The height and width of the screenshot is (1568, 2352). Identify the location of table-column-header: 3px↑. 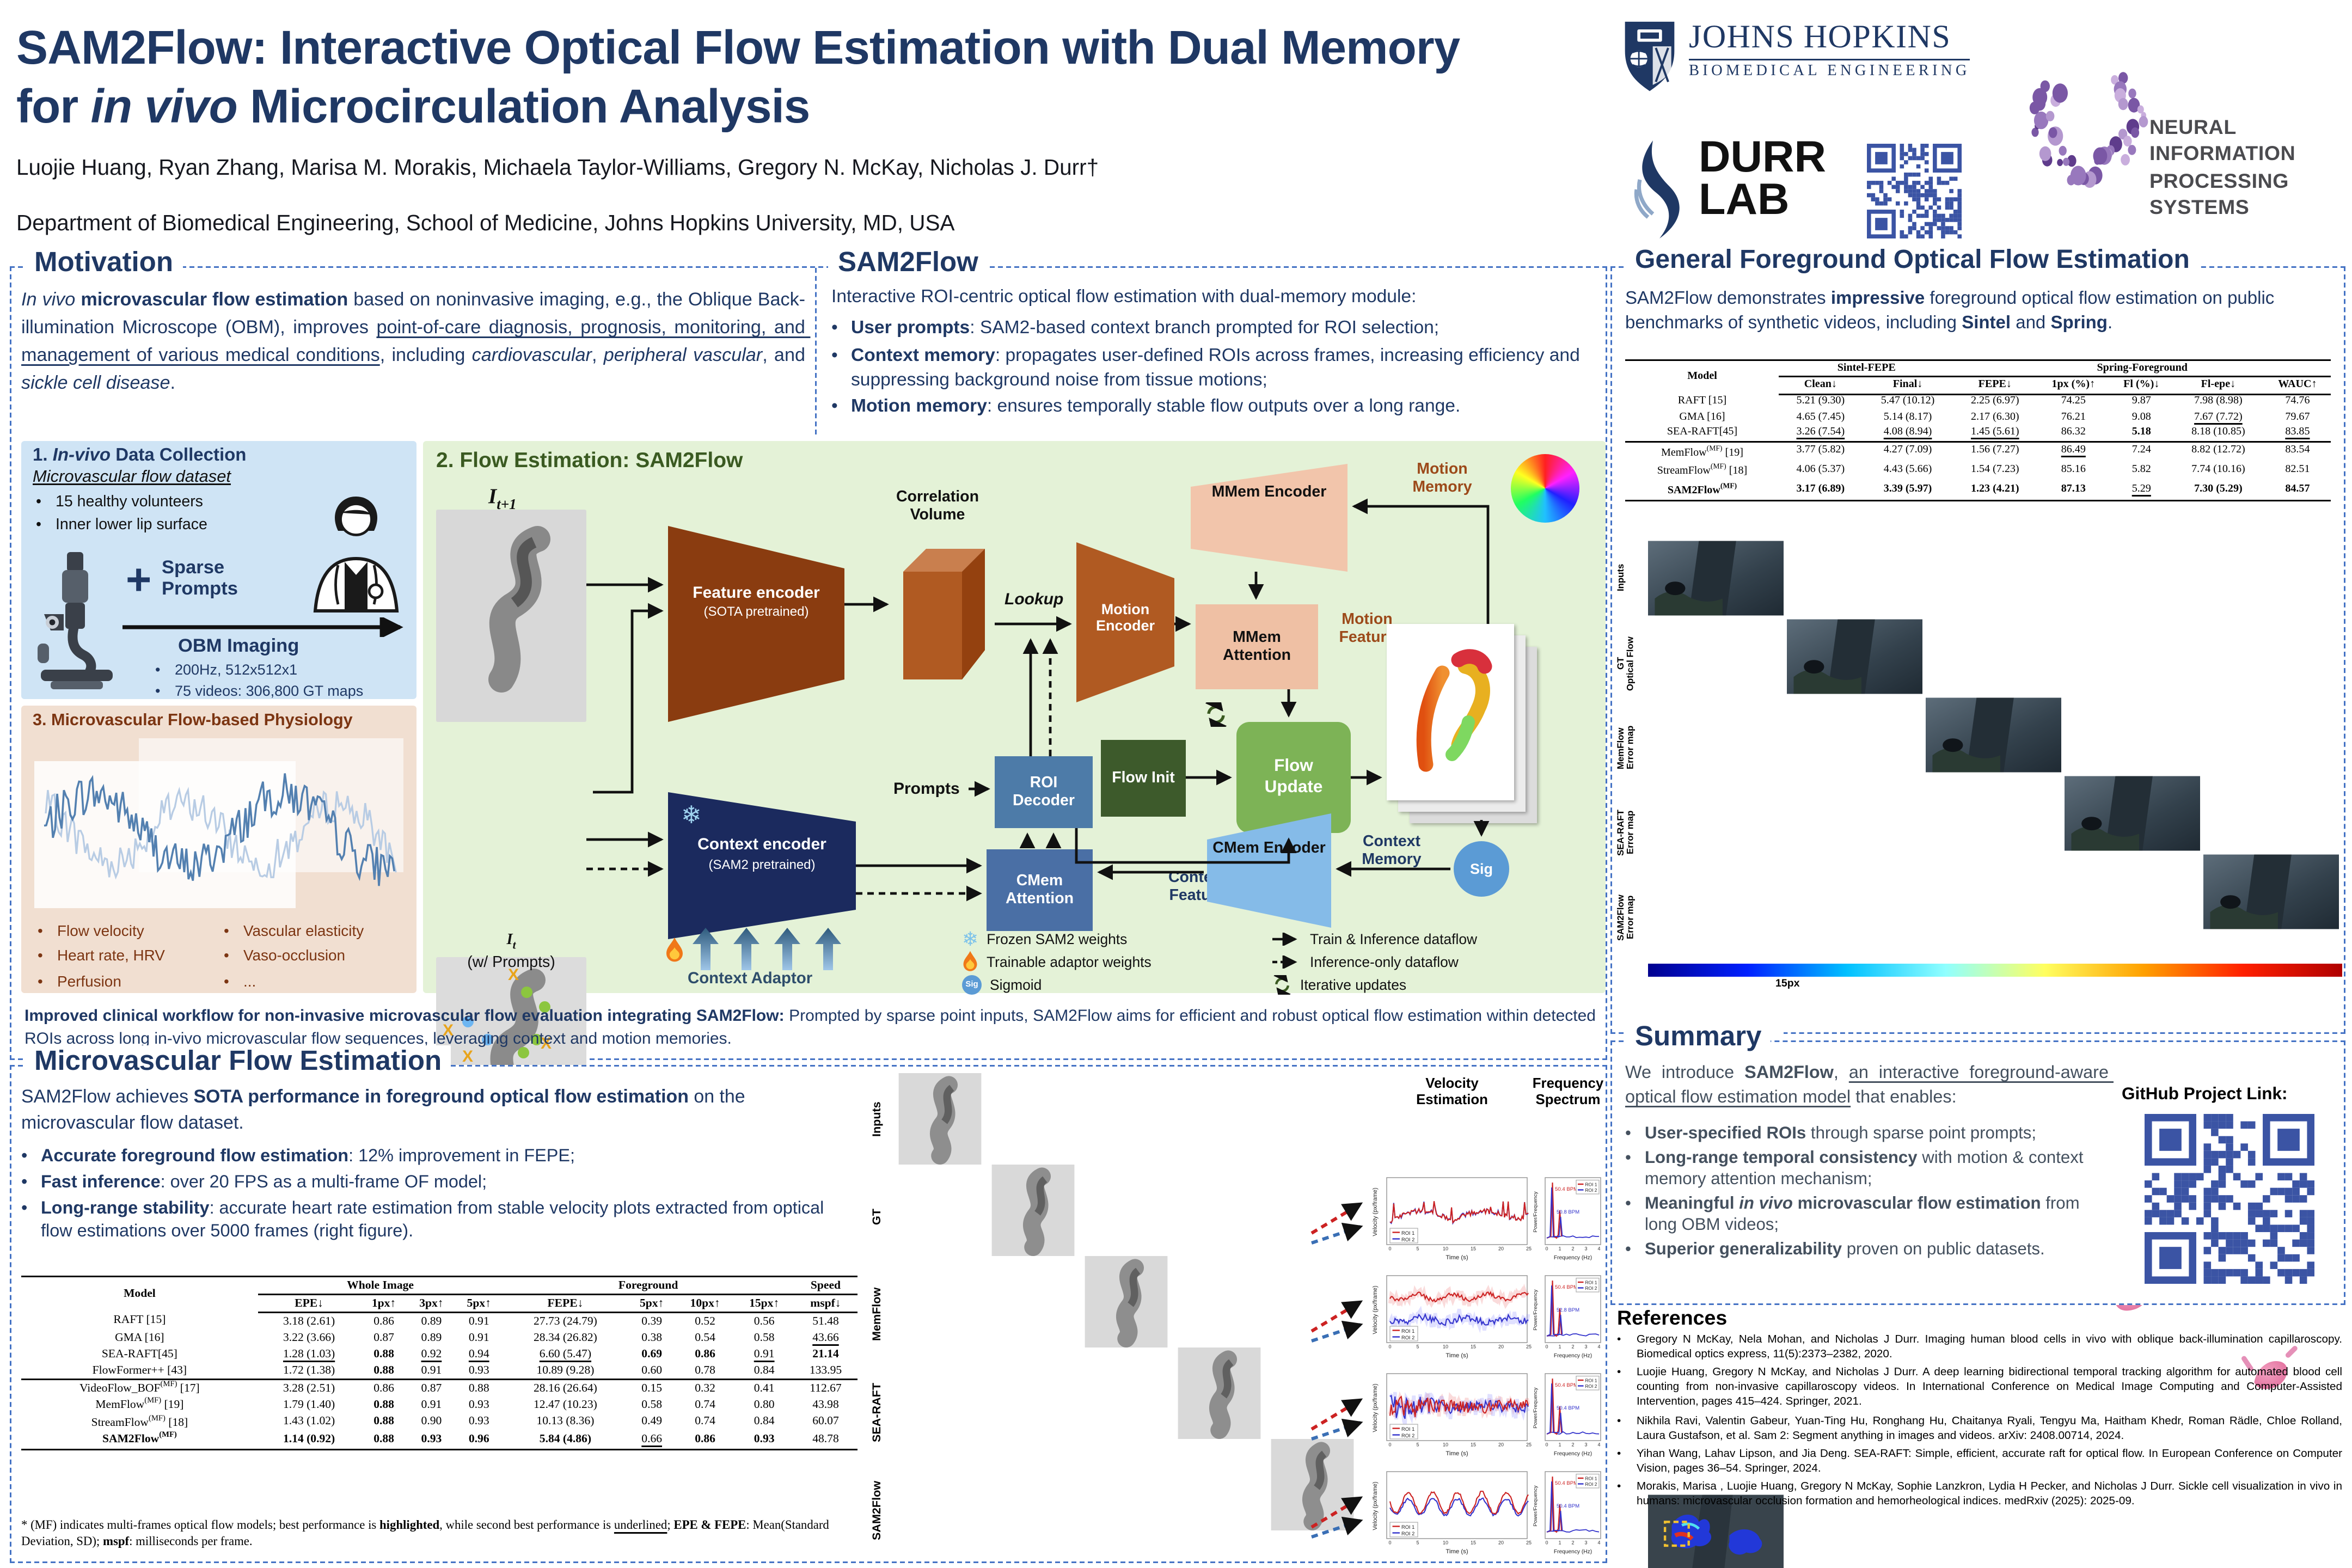
(431, 1303).